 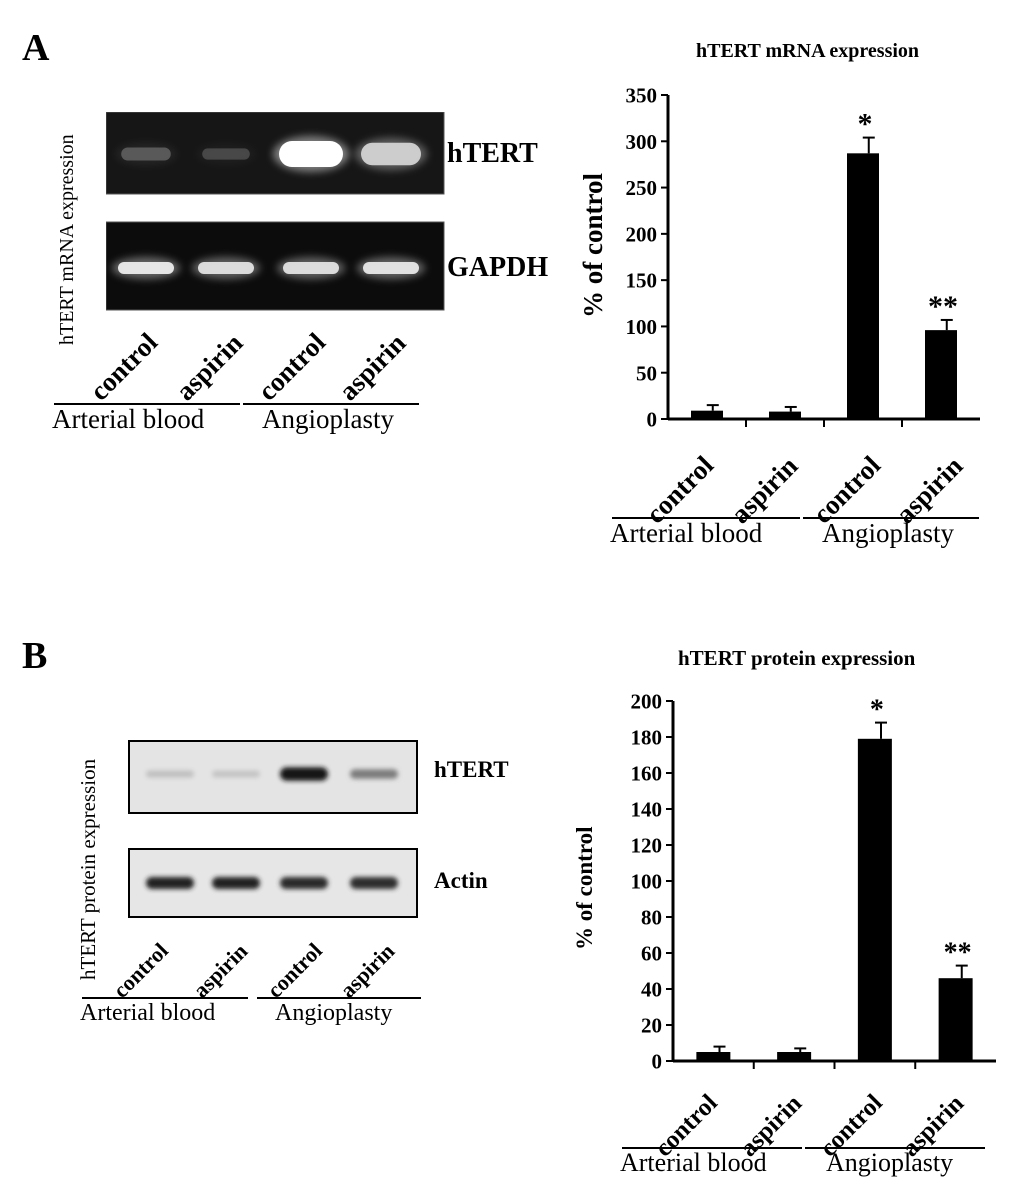 I want to click on gel-blot-a, so click(x=275, y=211).